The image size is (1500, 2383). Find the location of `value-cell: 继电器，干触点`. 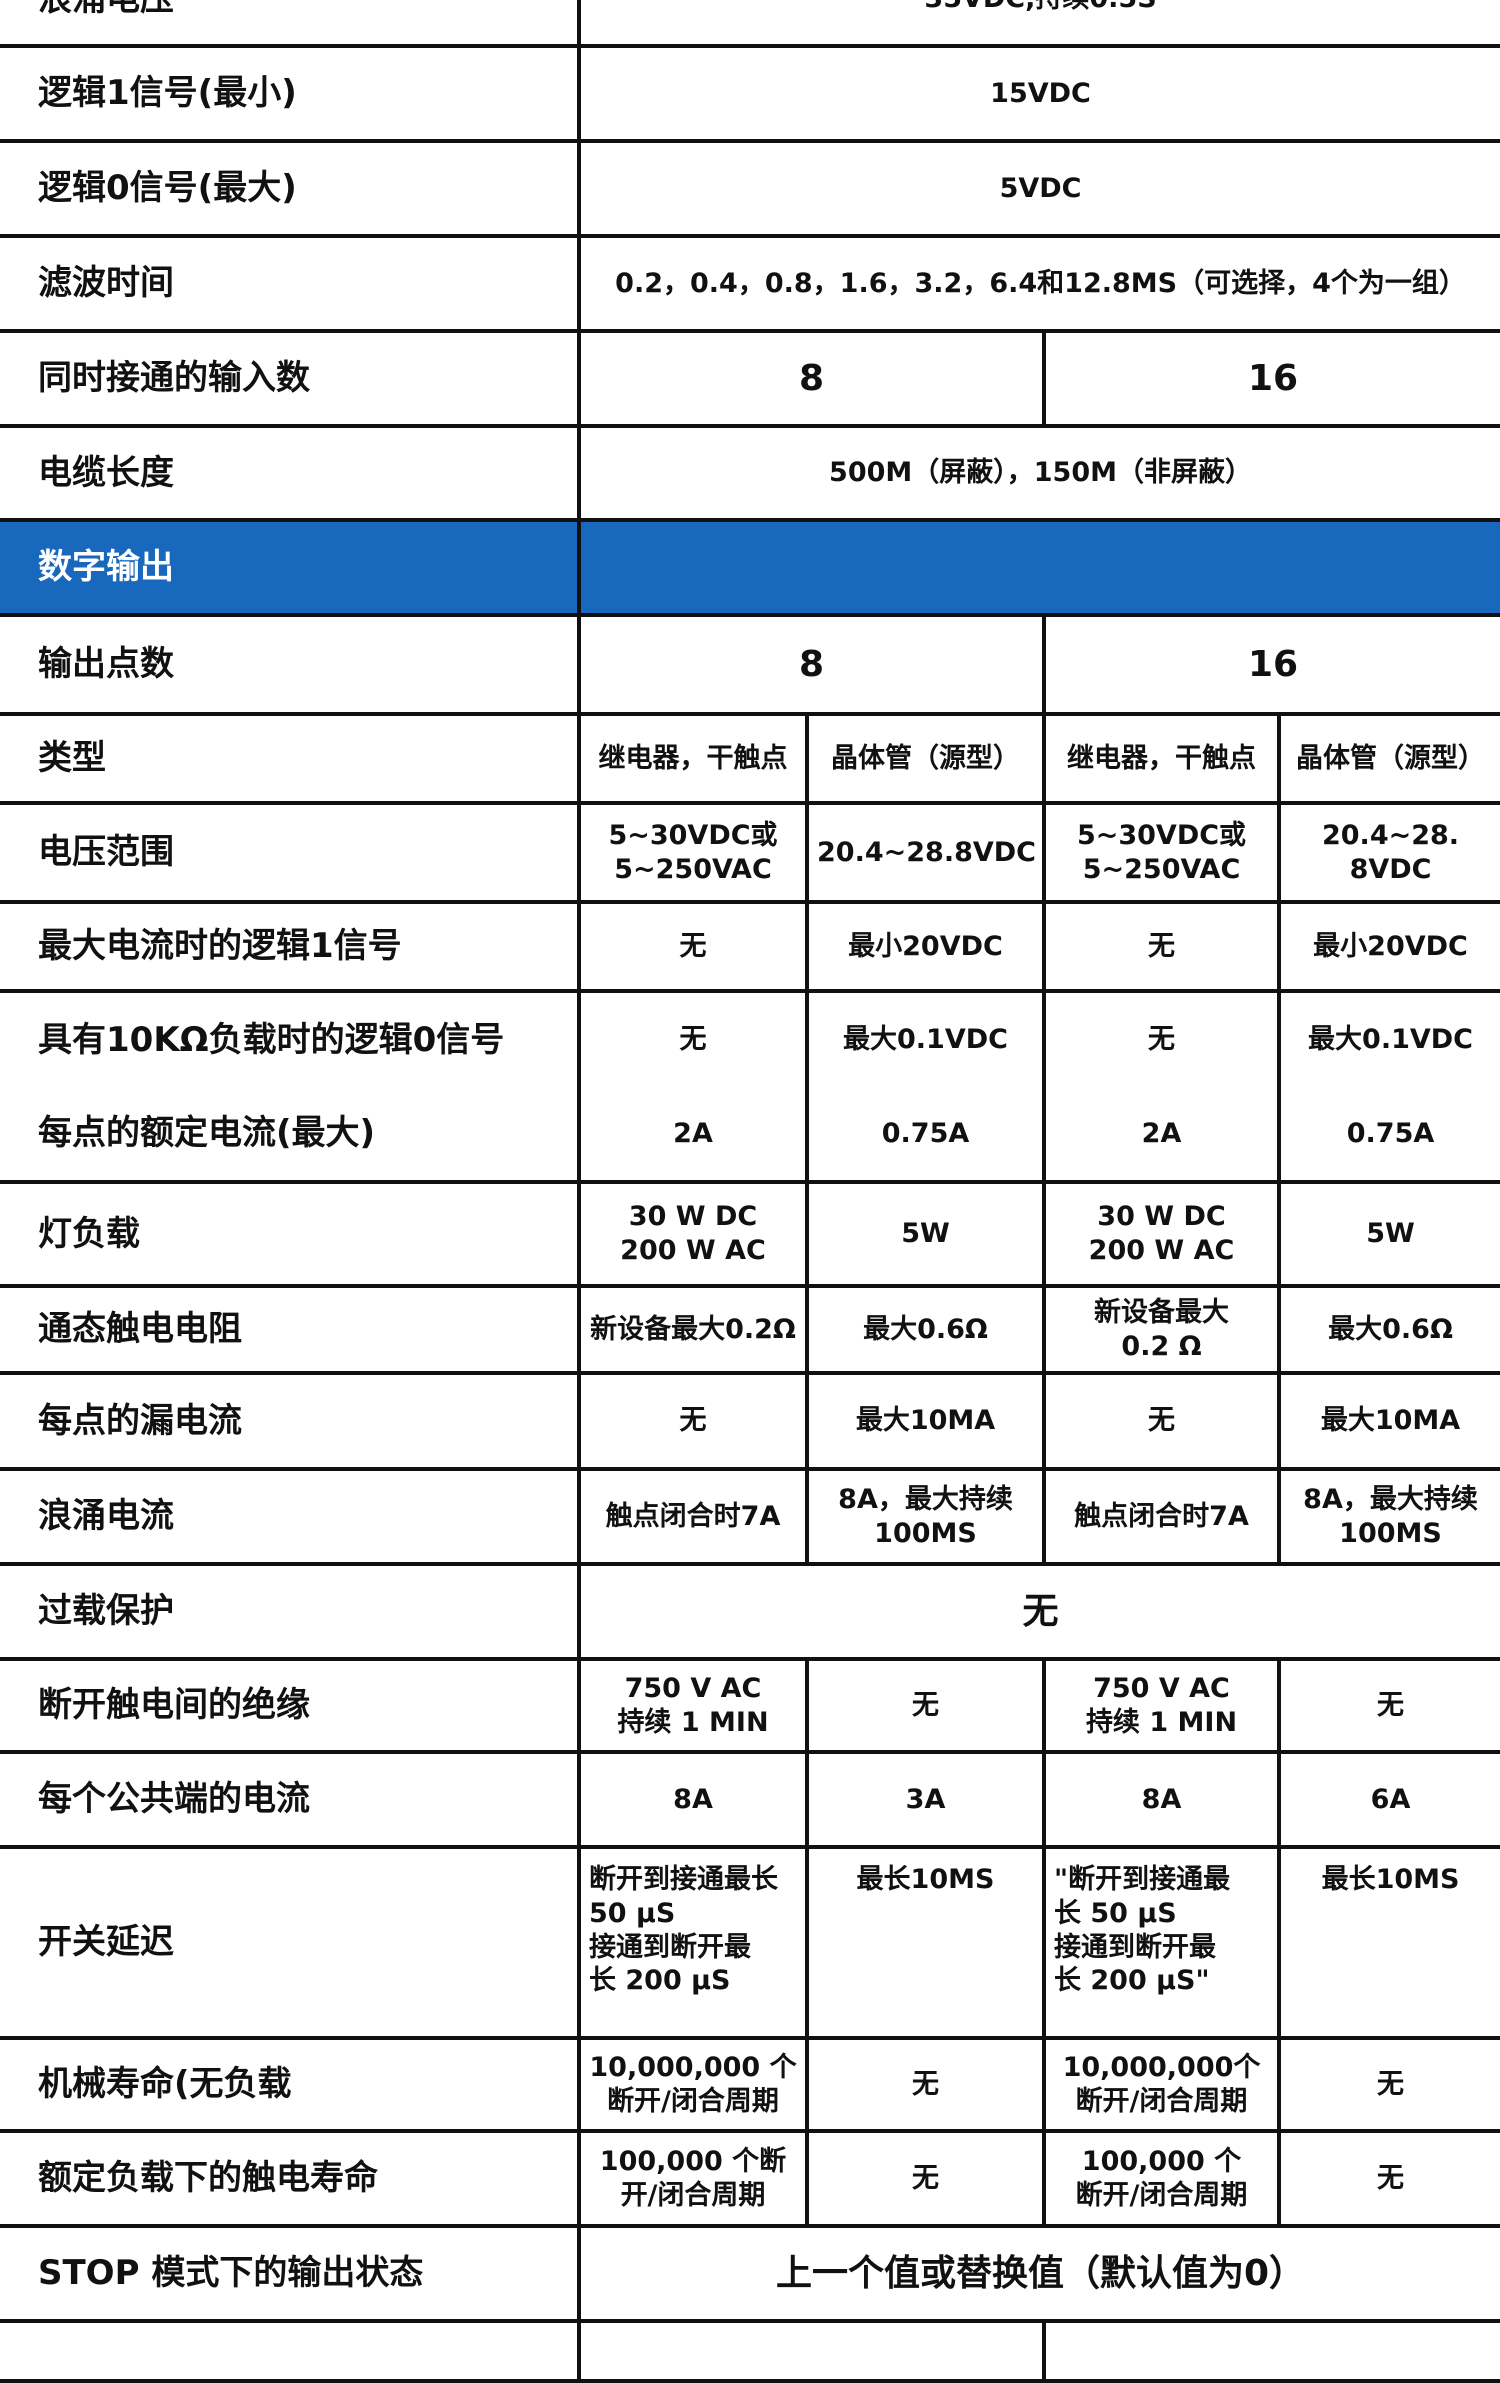

value-cell: 继电器，干触点 is located at coordinates (1161, 758).